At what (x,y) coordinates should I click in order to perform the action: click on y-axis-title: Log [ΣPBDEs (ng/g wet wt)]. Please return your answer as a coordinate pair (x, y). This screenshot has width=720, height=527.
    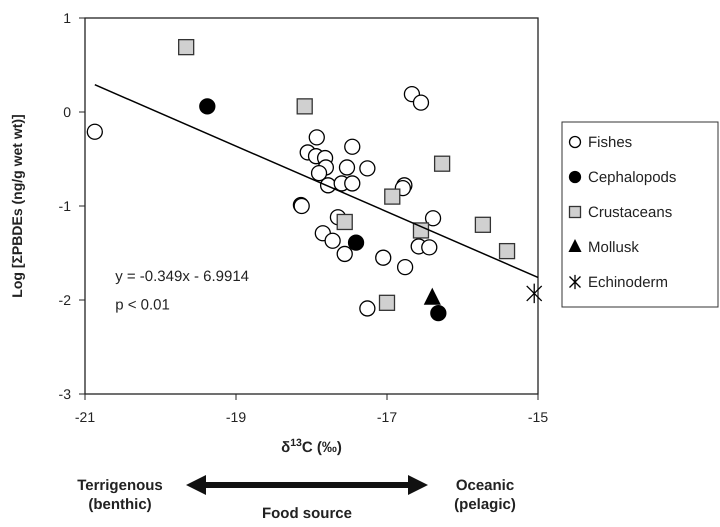
    Looking at the image, I should click on (17, 206).